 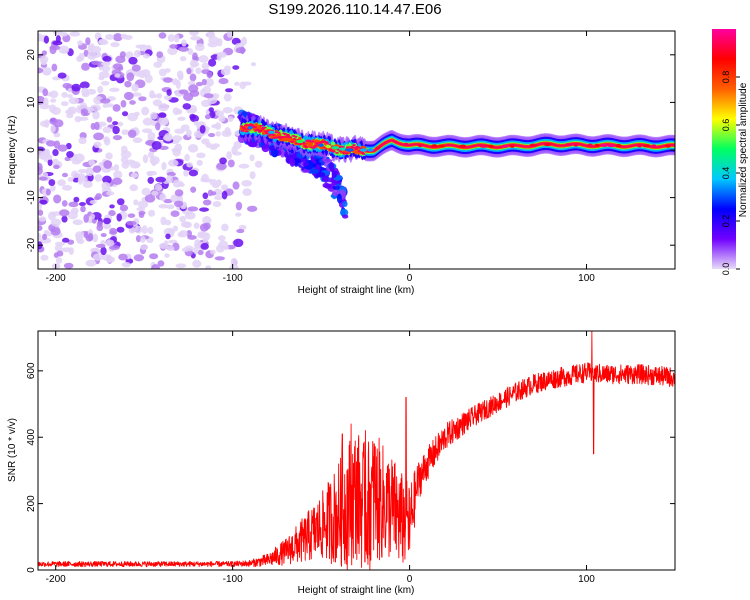 What do you see at coordinates (726, 77) in the screenshot?
I see `colorbar-tick-label: 0.8` at bounding box center [726, 77].